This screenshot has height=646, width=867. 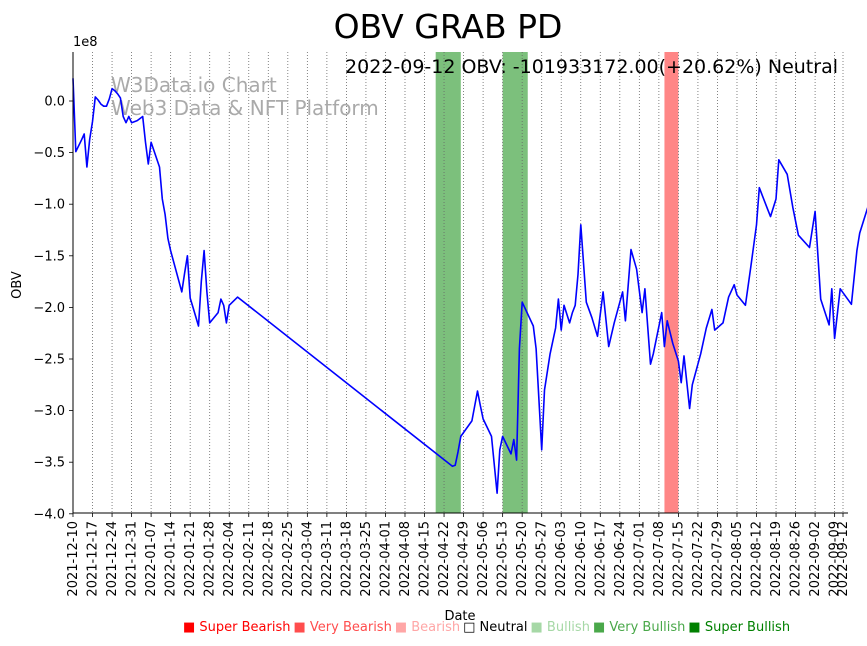 I want to click on x-tick-label: 2021-12-10, so click(x=73, y=559).